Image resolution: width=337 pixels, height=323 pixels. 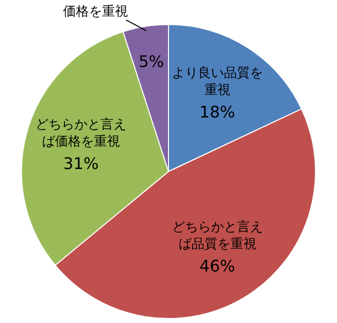 What do you see at coordinates (95, 12) in the screenshot?
I see `slice-label: 価格を重視` at bounding box center [95, 12].